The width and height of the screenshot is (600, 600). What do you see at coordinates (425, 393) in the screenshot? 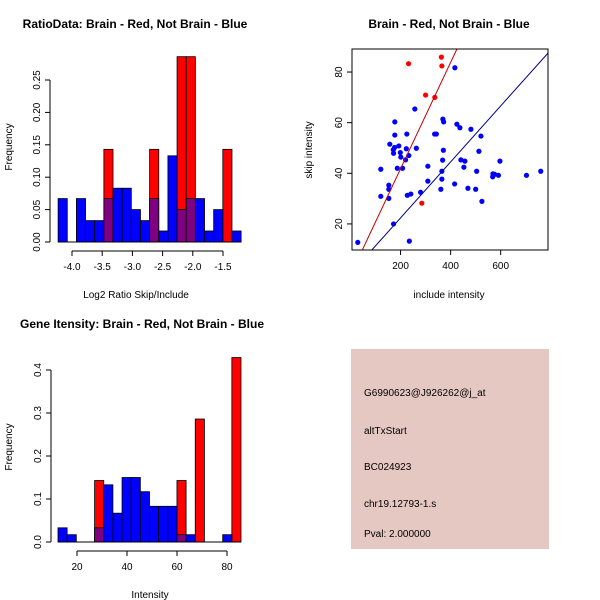
I see `probe-id: G6990623@J926262@j_at` at bounding box center [425, 393].